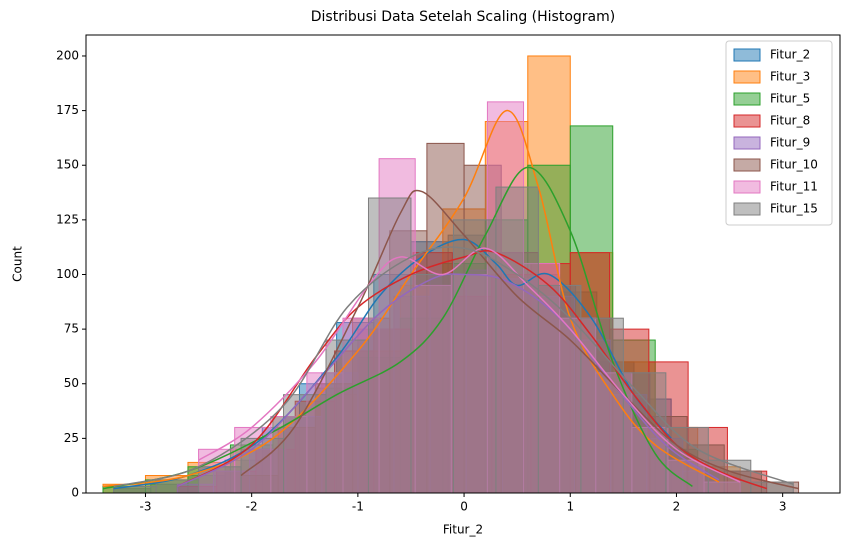 This screenshot has width=850, height=547. Describe the element at coordinates (794, 165) in the screenshot. I see `legend-label: Fitur_10` at that location.